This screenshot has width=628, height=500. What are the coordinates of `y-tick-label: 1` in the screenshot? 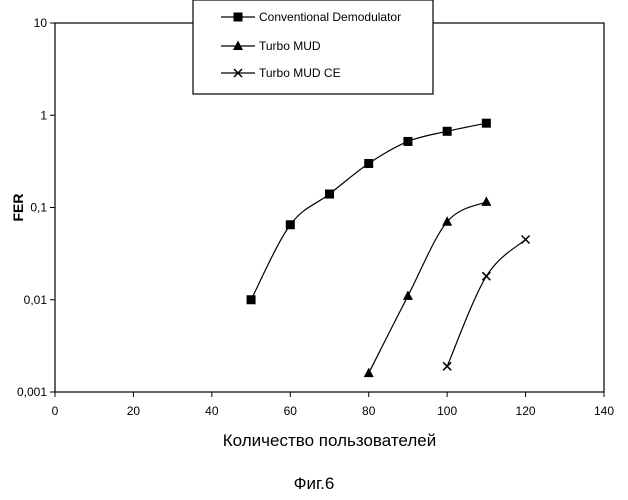 It's located at (43, 115).